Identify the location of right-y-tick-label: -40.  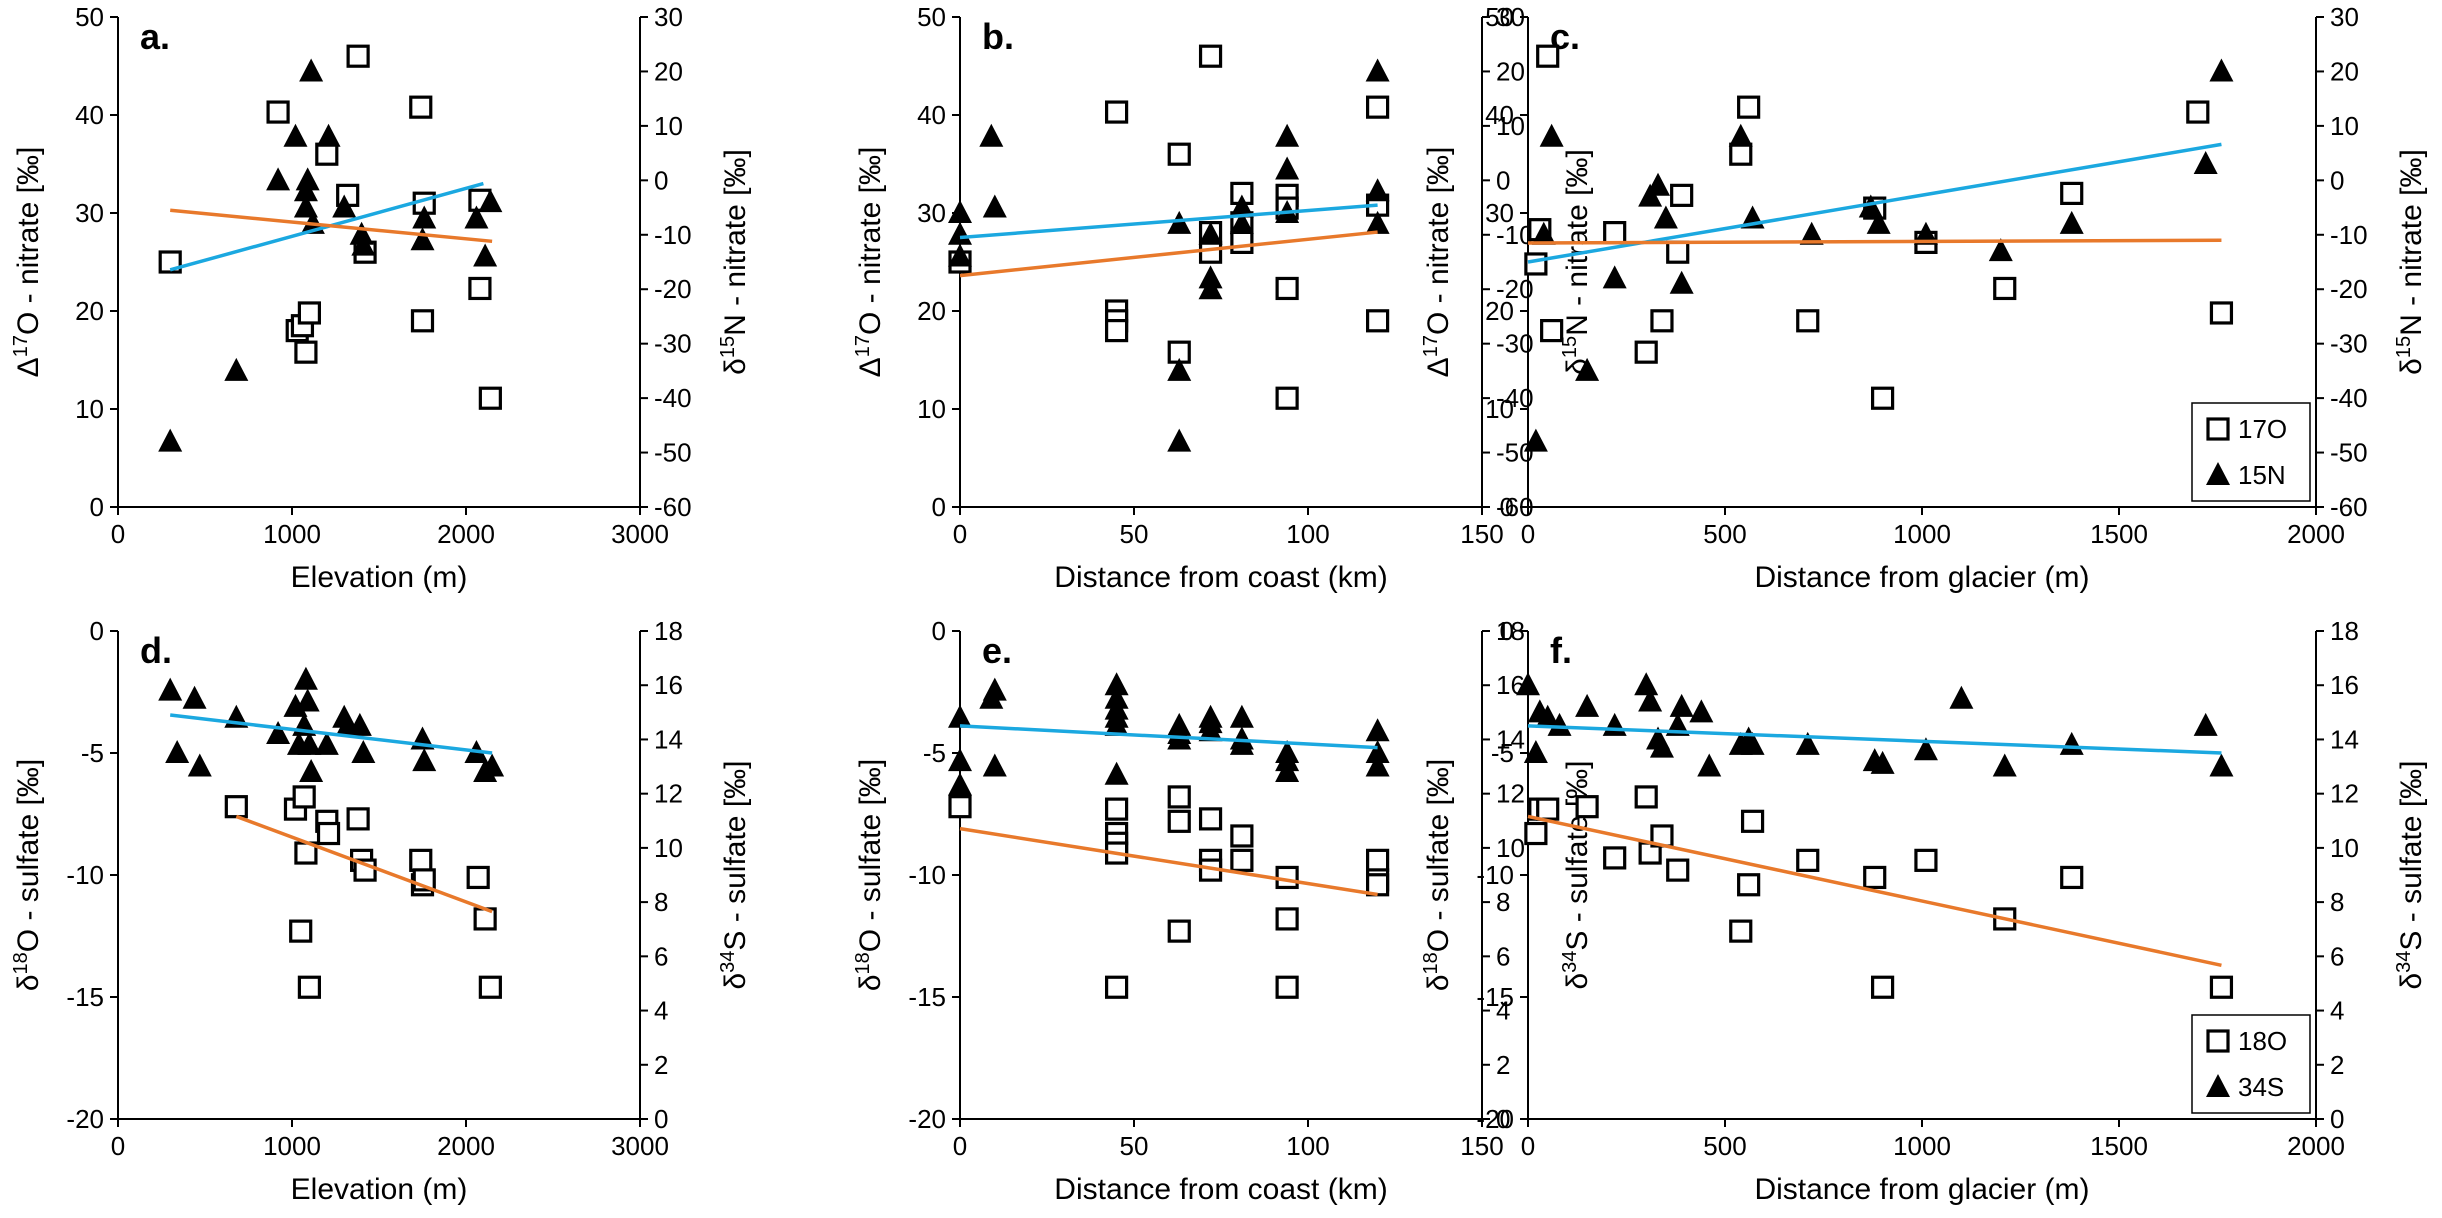
(2349, 398).